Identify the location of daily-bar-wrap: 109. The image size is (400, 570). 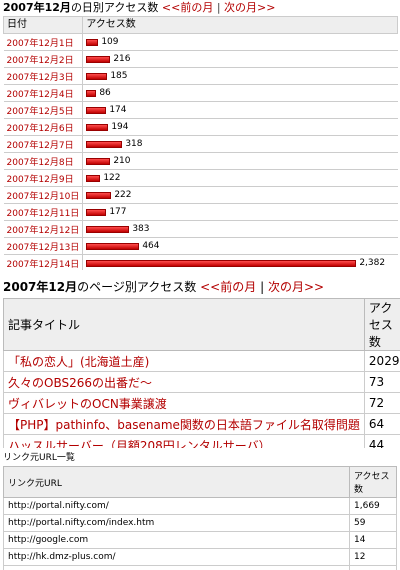
(240, 42).